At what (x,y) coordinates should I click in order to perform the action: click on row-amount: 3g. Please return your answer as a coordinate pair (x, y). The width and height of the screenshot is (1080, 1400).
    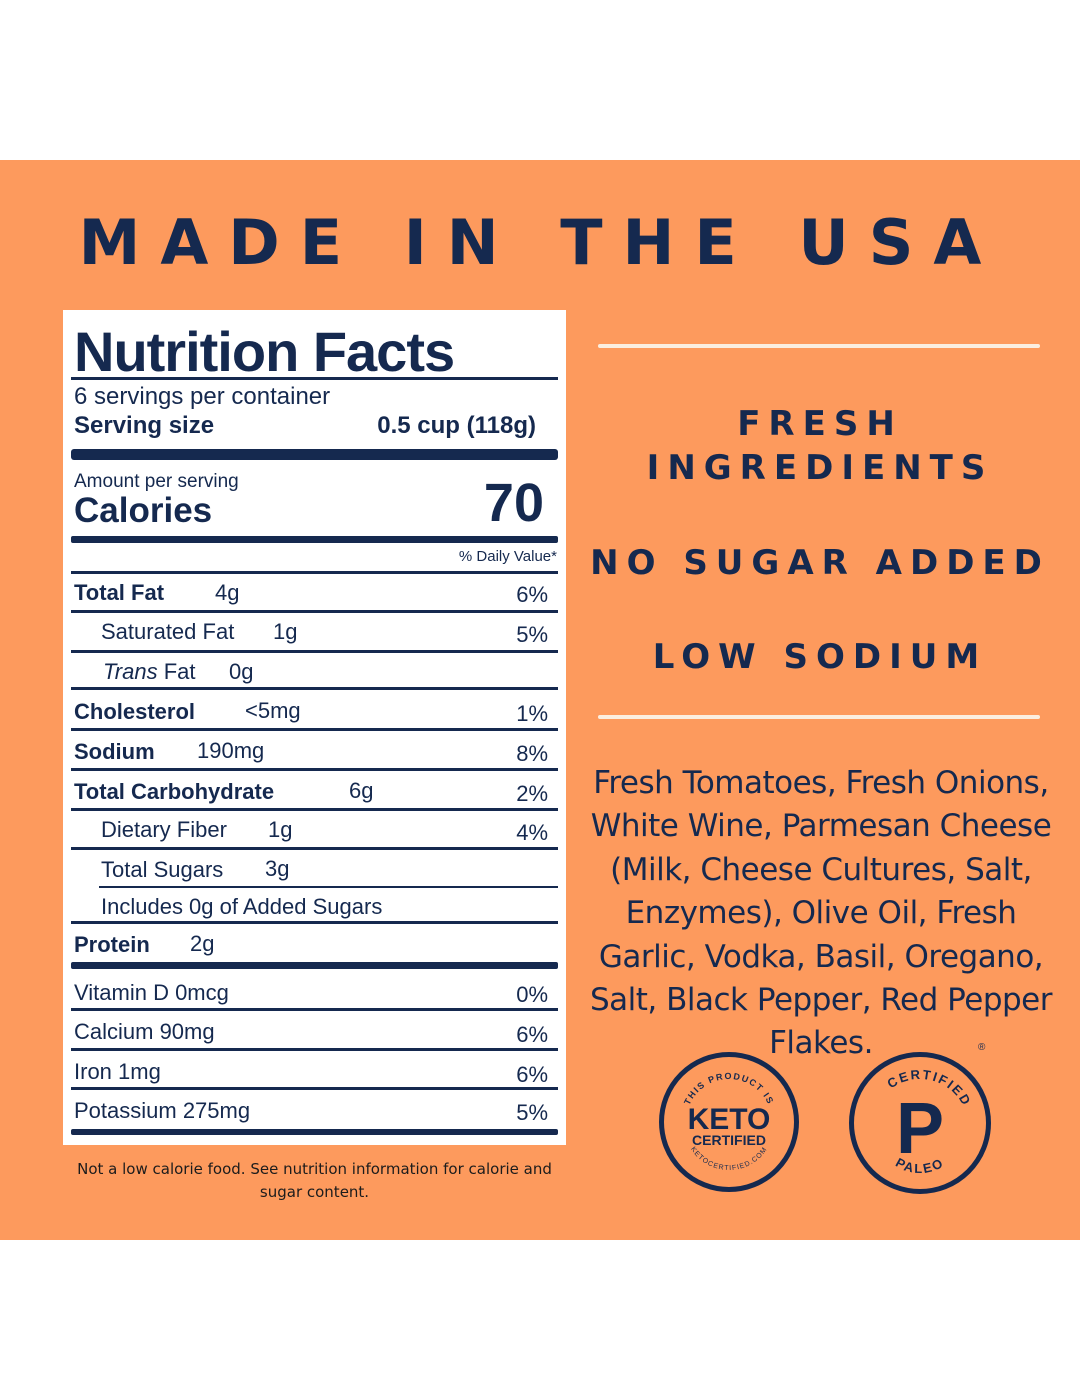
    Looking at the image, I should click on (277, 868).